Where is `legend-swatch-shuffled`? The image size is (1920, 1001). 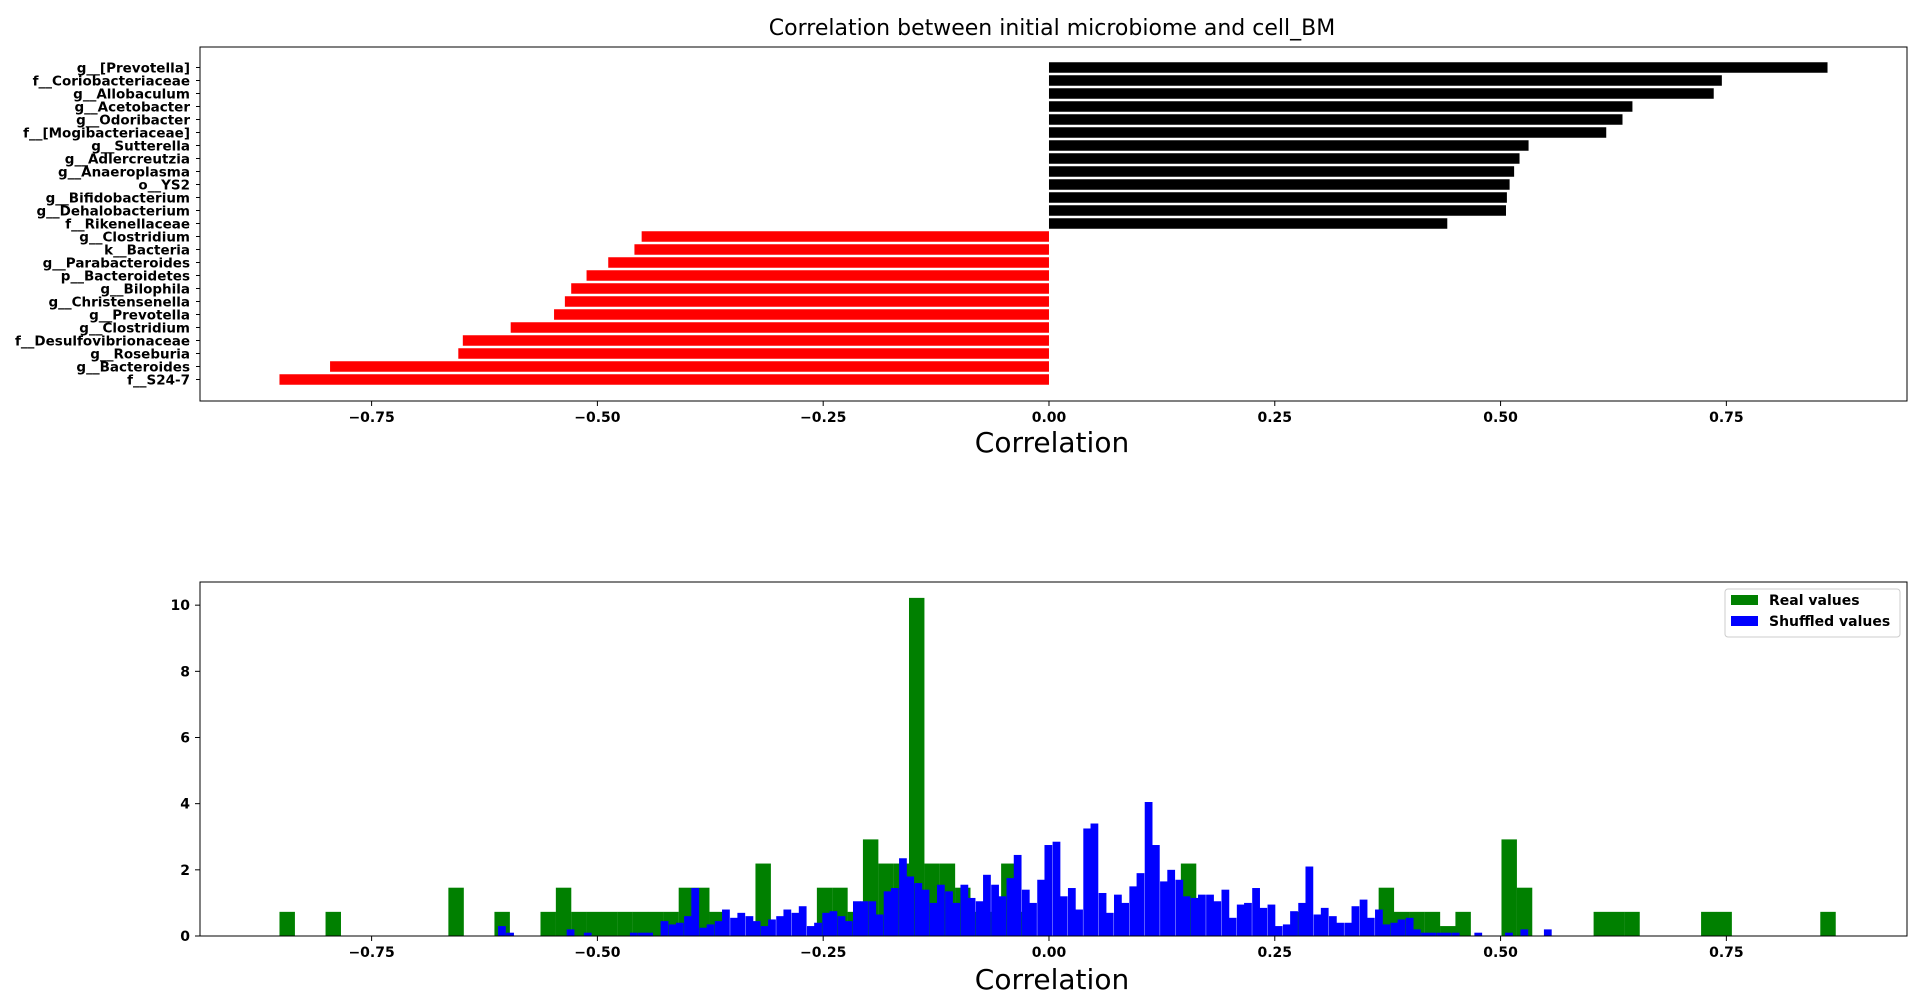 legend-swatch-shuffled is located at coordinates (1744, 621).